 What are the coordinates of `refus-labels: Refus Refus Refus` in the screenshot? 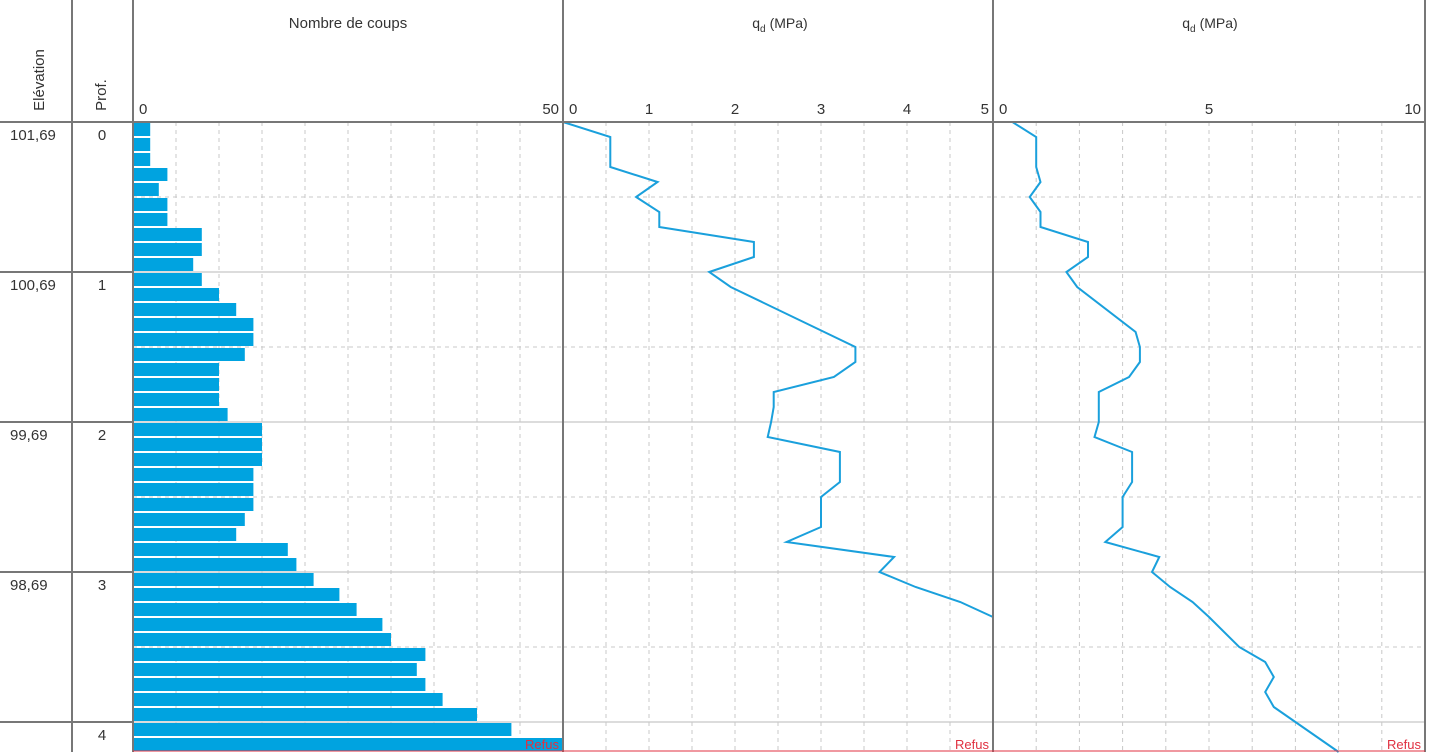 It's located at (973, 744).